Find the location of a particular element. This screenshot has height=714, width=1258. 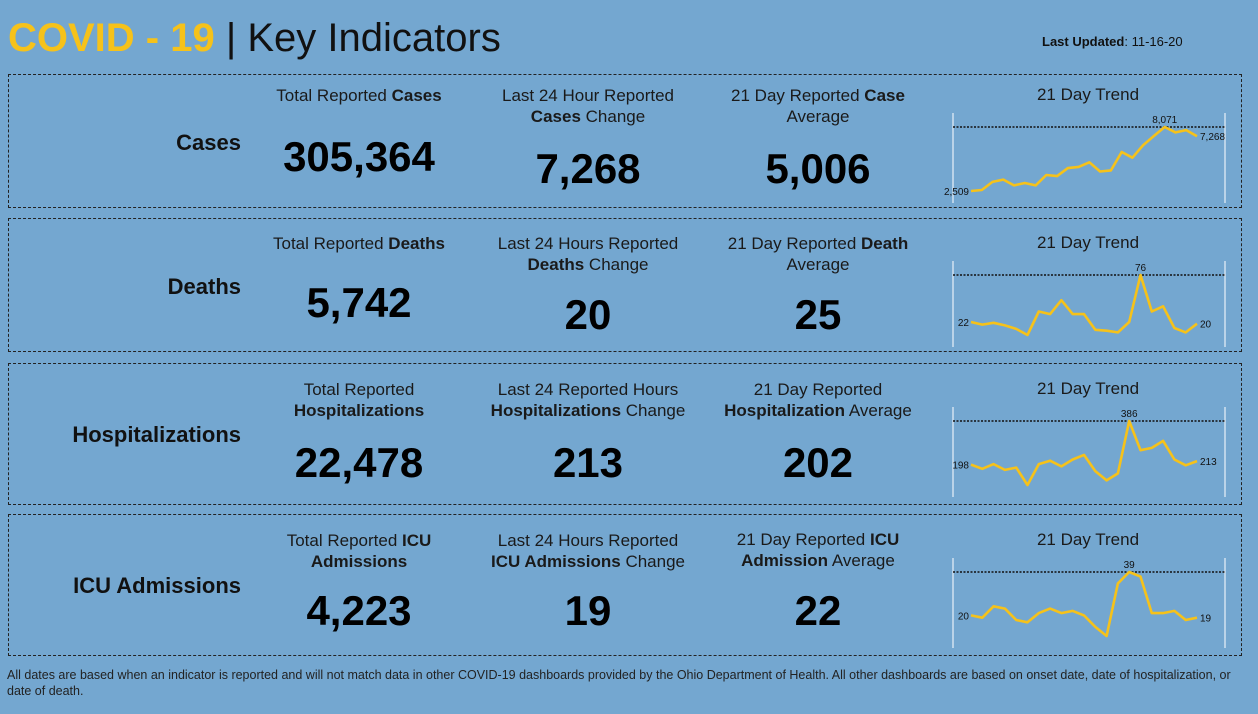

deaths-trend-chart: 22 76 20 is located at coordinates (1089, 304).